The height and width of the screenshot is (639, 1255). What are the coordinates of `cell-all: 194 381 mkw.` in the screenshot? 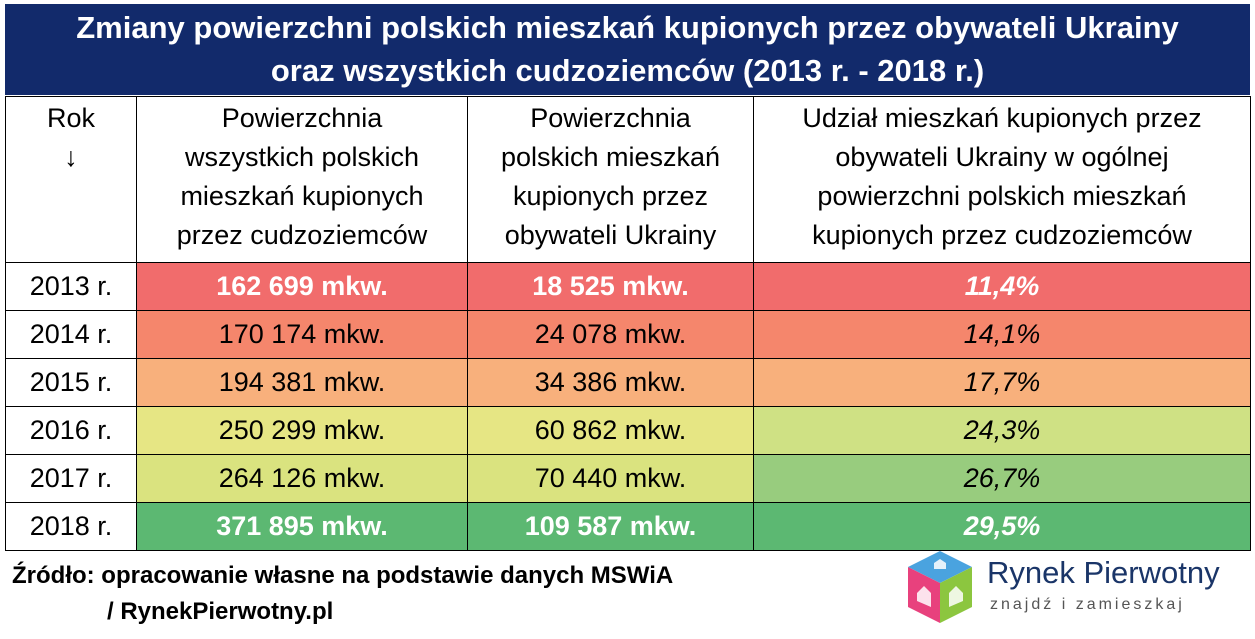 It's located at (302, 382).